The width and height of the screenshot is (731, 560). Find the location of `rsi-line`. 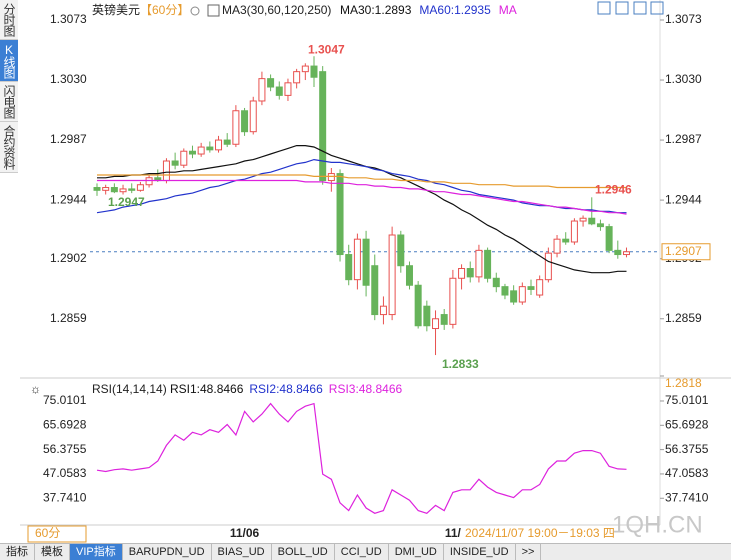

rsi-line is located at coordinates (361, 458).